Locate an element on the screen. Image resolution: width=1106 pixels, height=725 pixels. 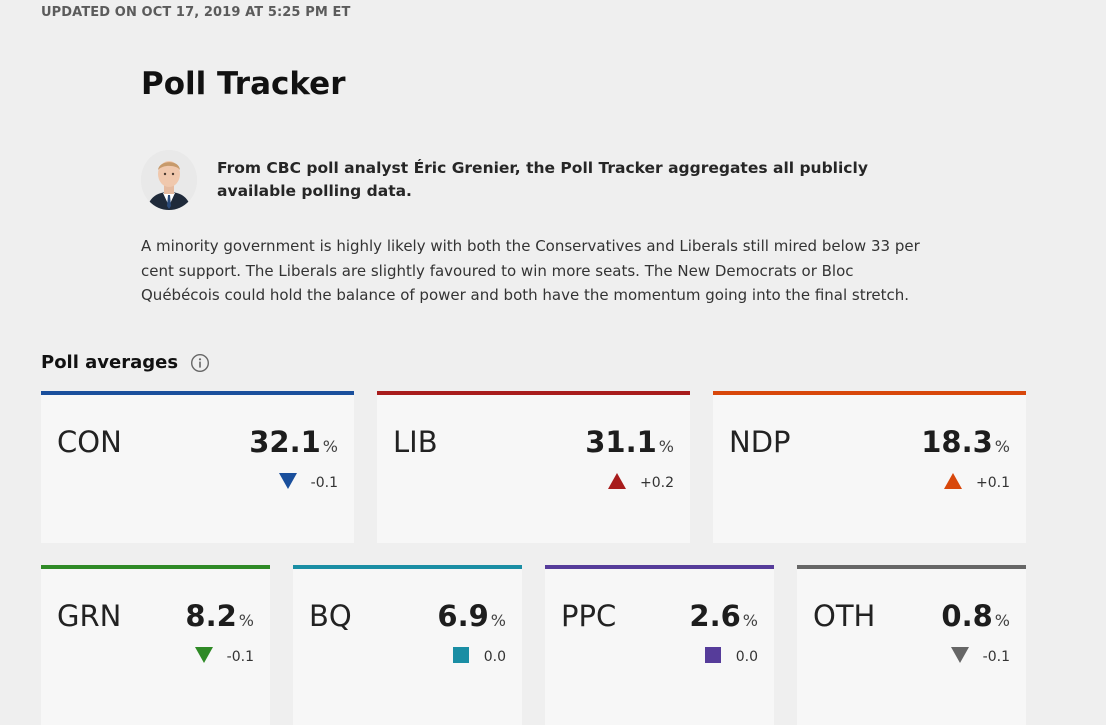
page-title: Poll Tracker is located at coordinates (243, 84).